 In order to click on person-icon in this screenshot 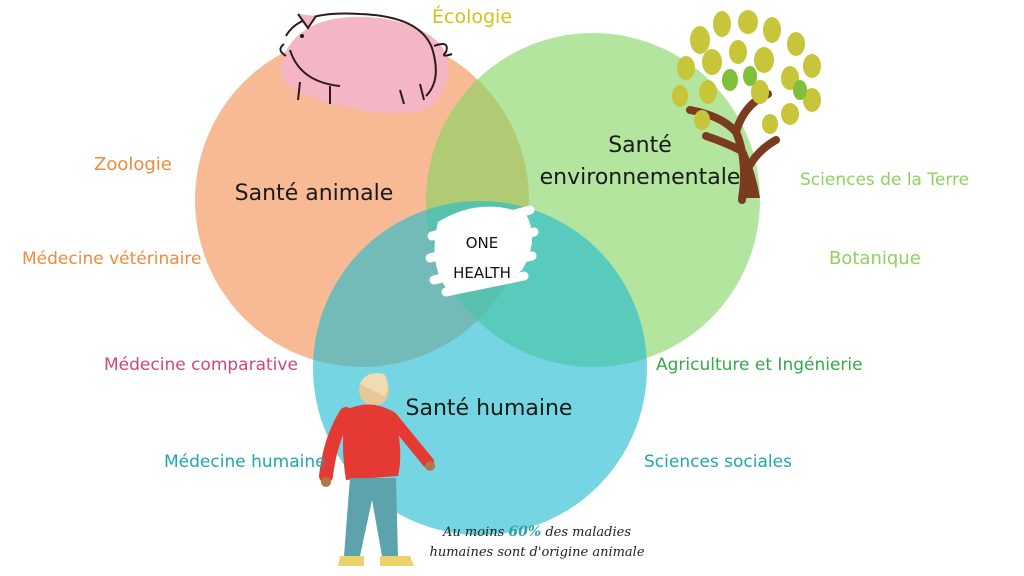, I will do `click(377, 469)`.